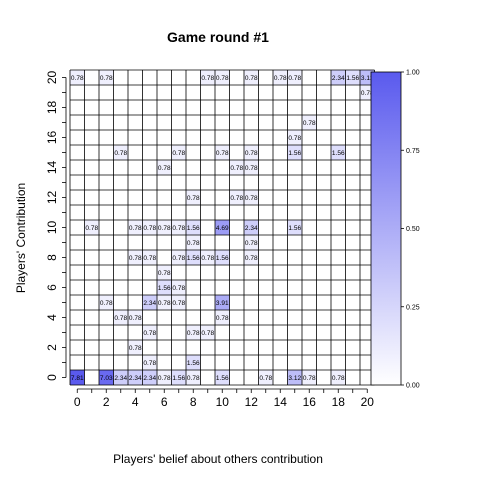 The height and width of the screenshot is (480, 480). I want to click on x-tick-label: 0, so click(77, 402).